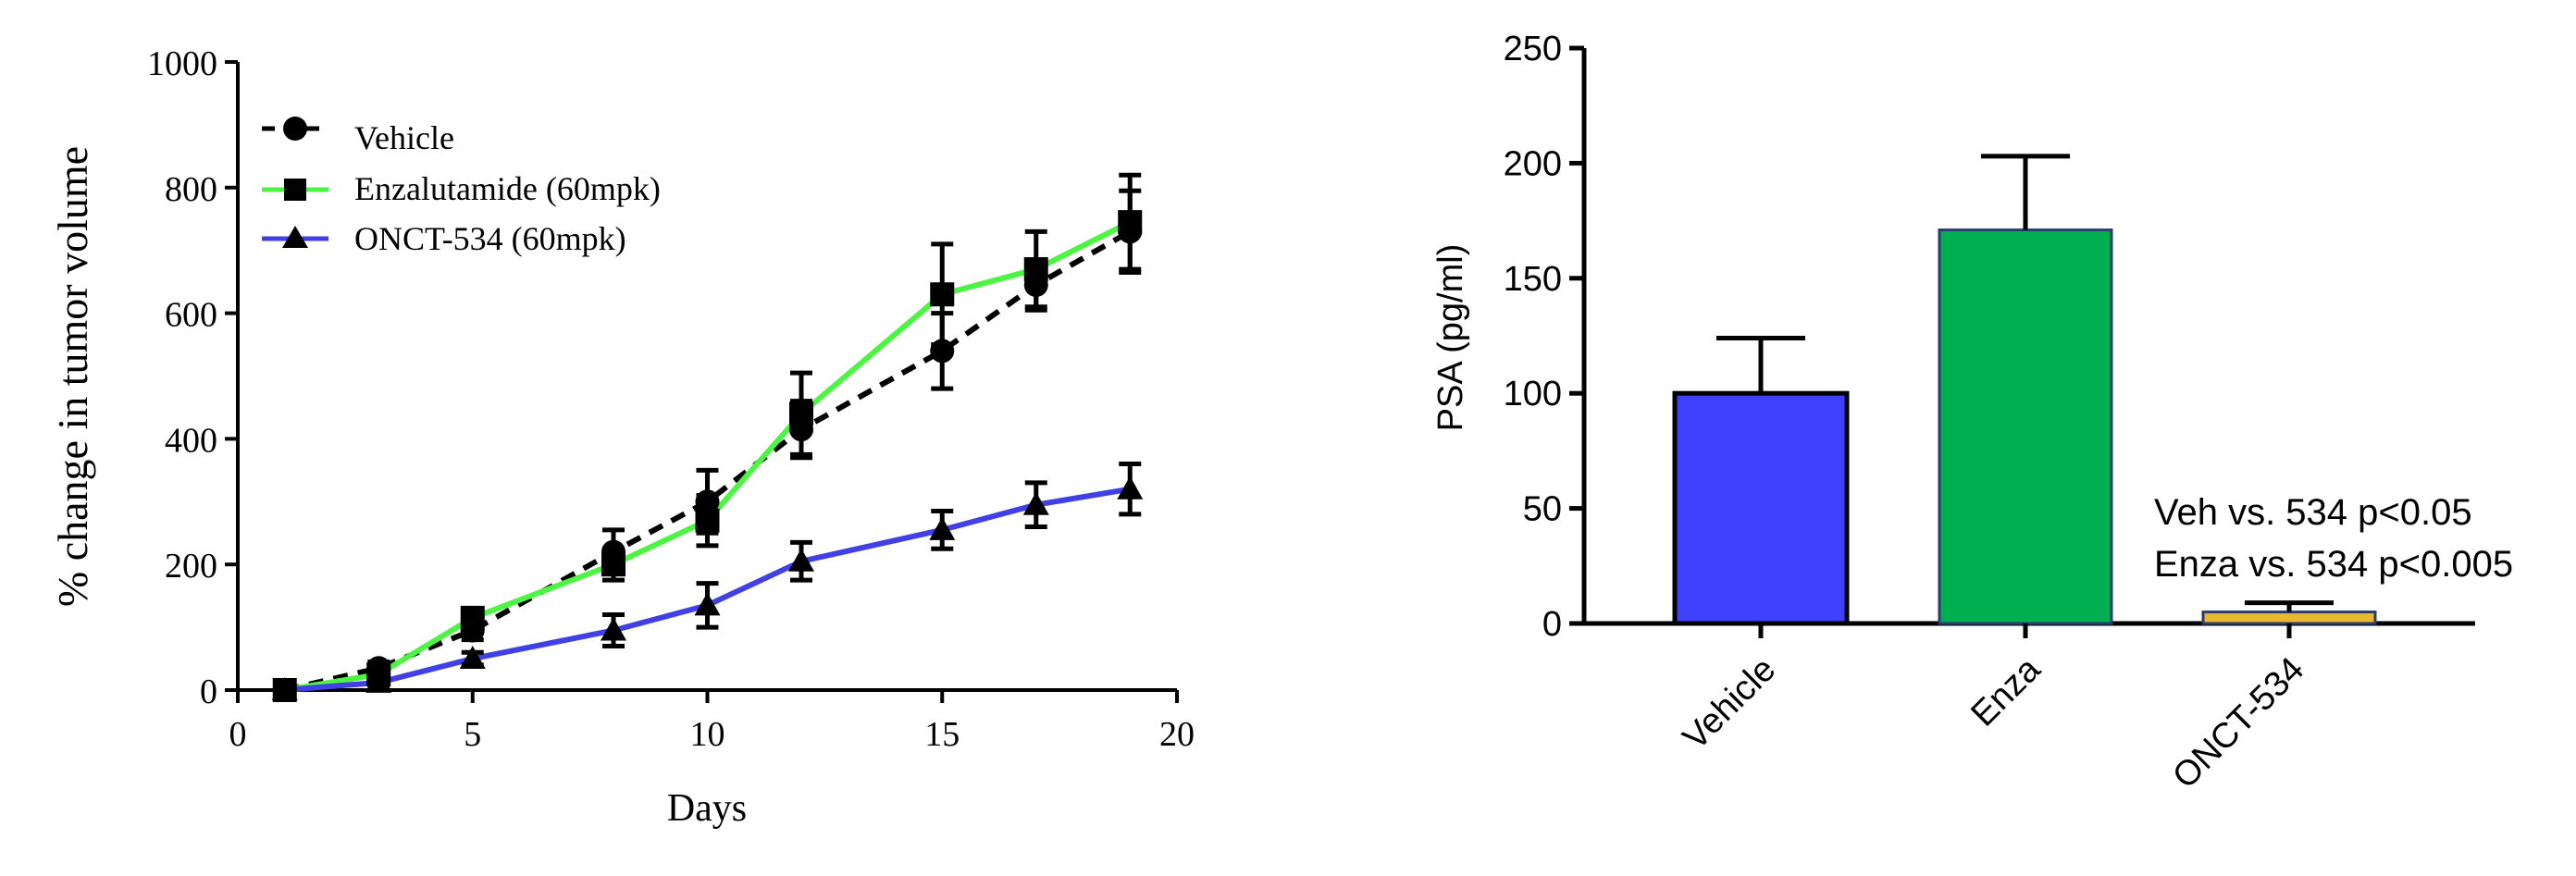  I want to click on line-y-ticks: 0 200 400 600 800 1000, so click(192, 377).